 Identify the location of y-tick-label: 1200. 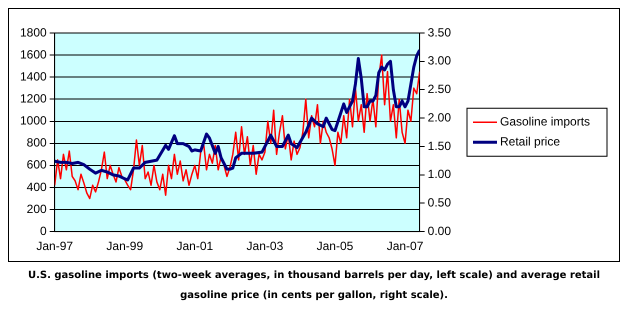
(34, 99).